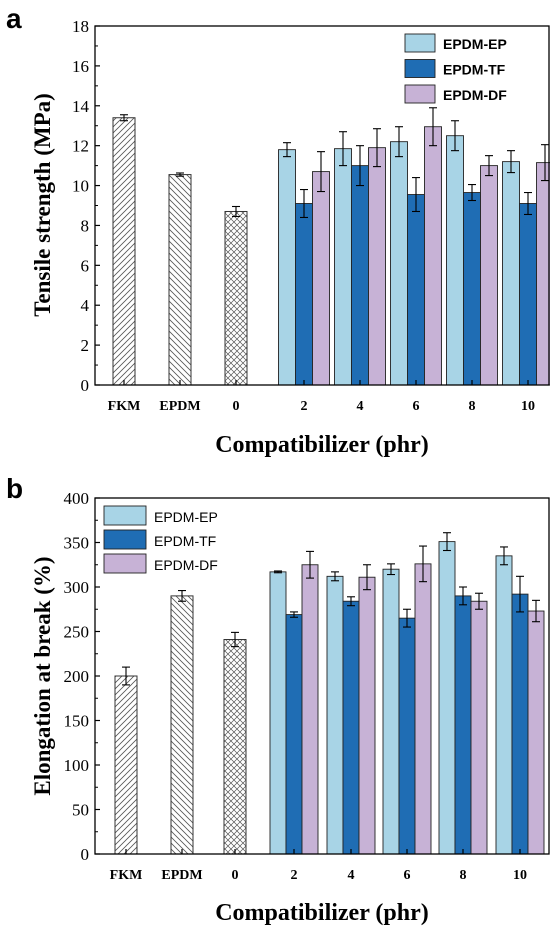 The height and width of the screenshot is (934, 550). Describe the element at coordinates (80, 186) in the screenshot. I see `y-tick-label: 10` at that location.